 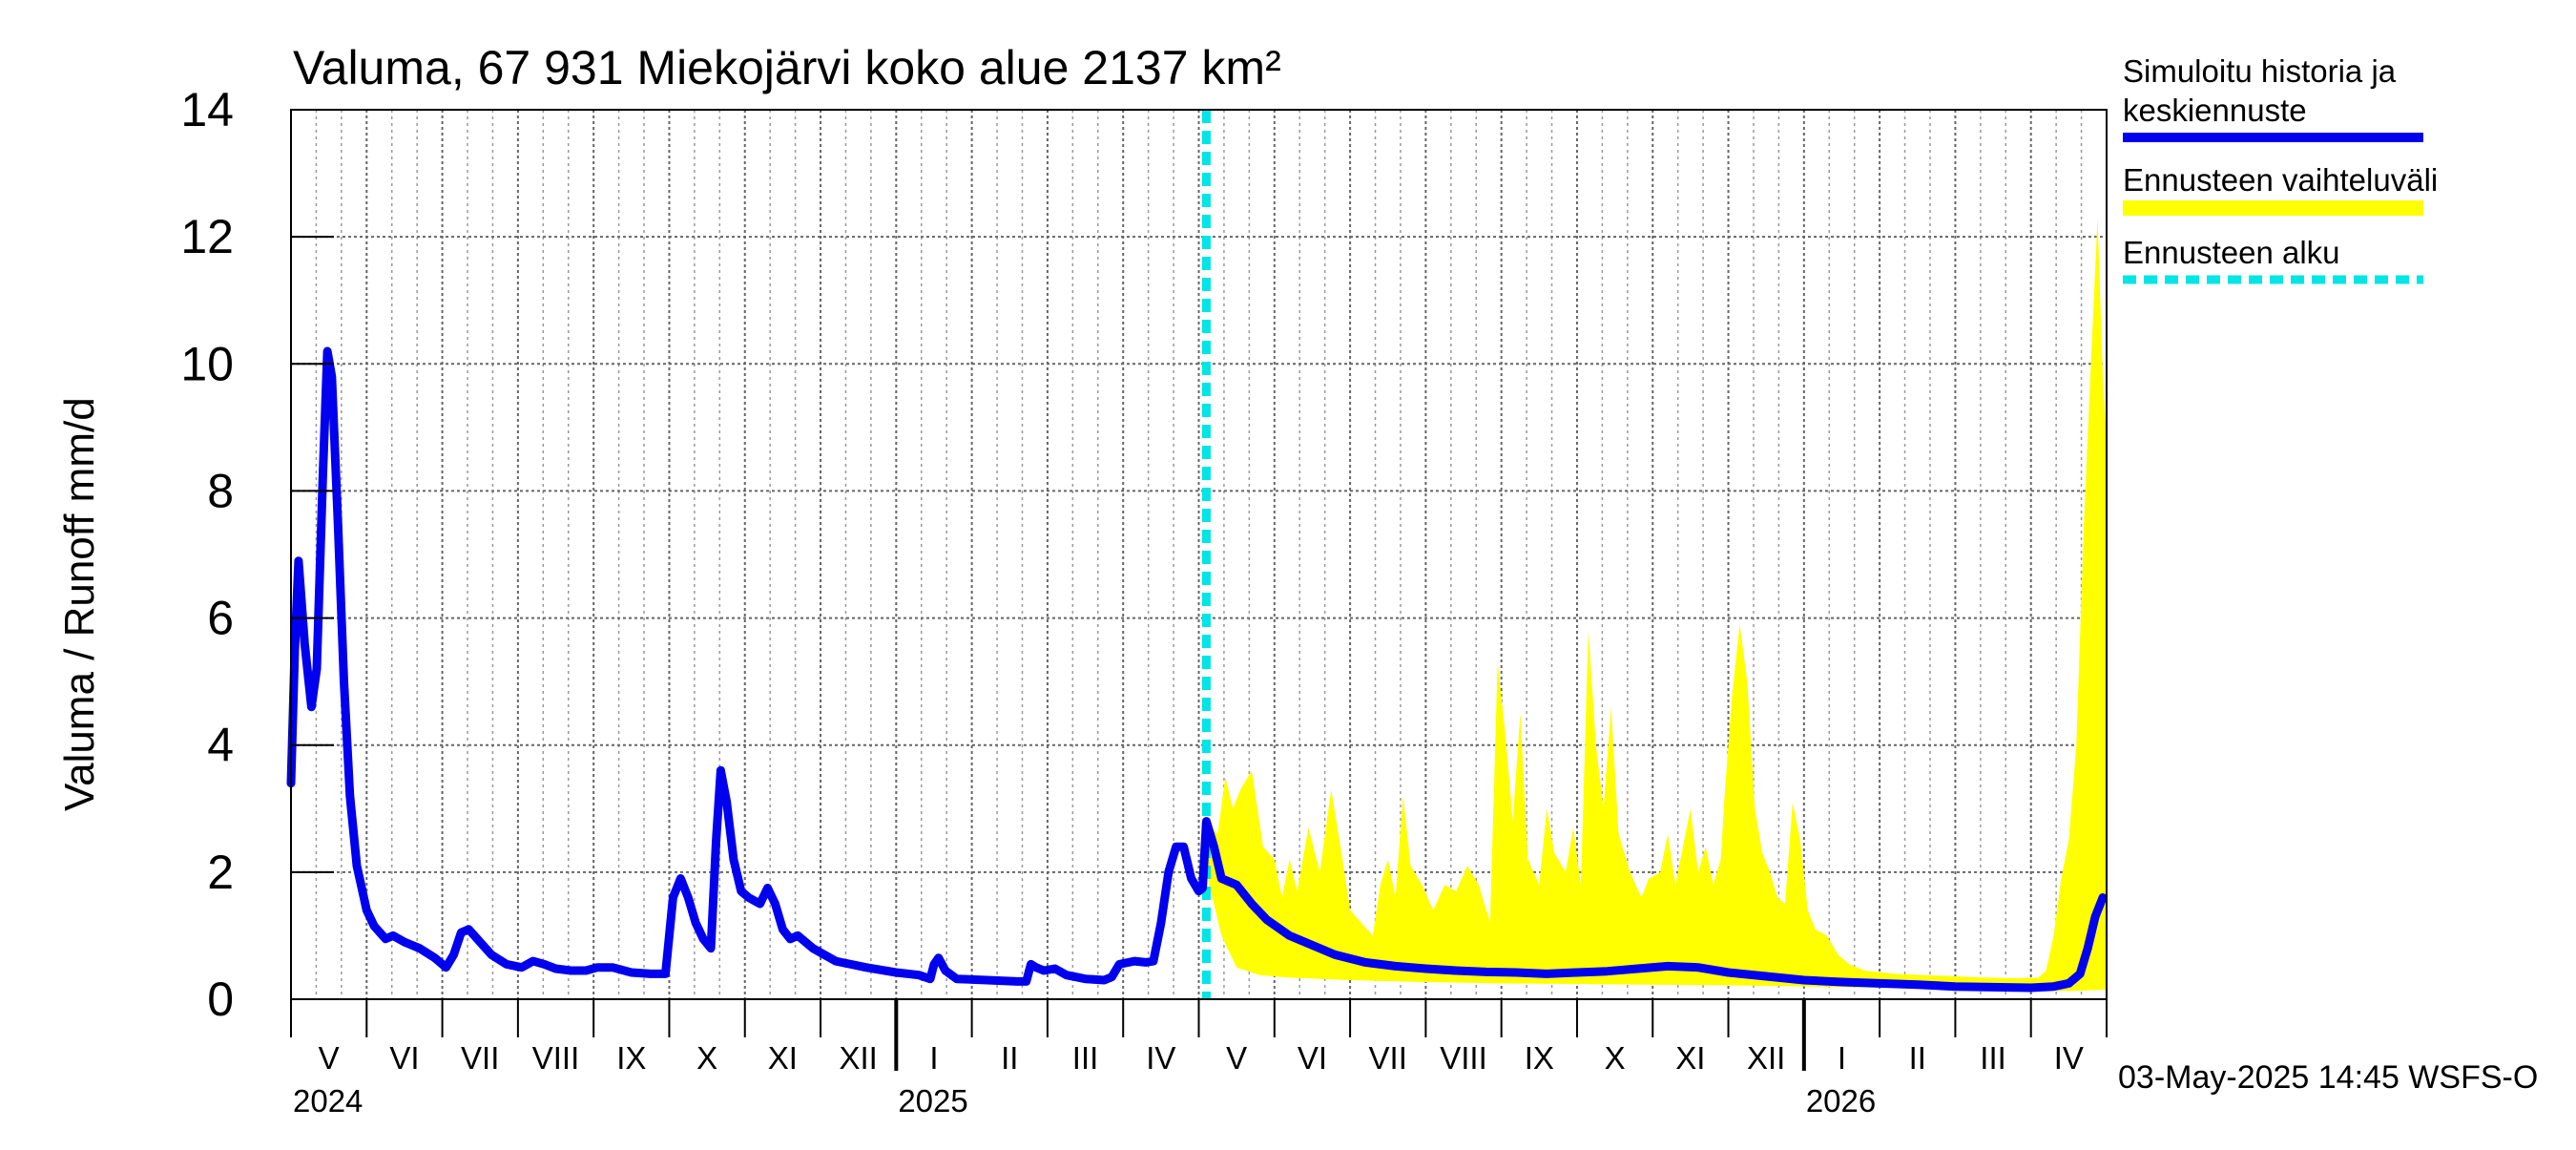 What do you see at coordinates (220, 872) in the screenshot?
I see `y-tick-label: 2` at bounding box center [220, 872].